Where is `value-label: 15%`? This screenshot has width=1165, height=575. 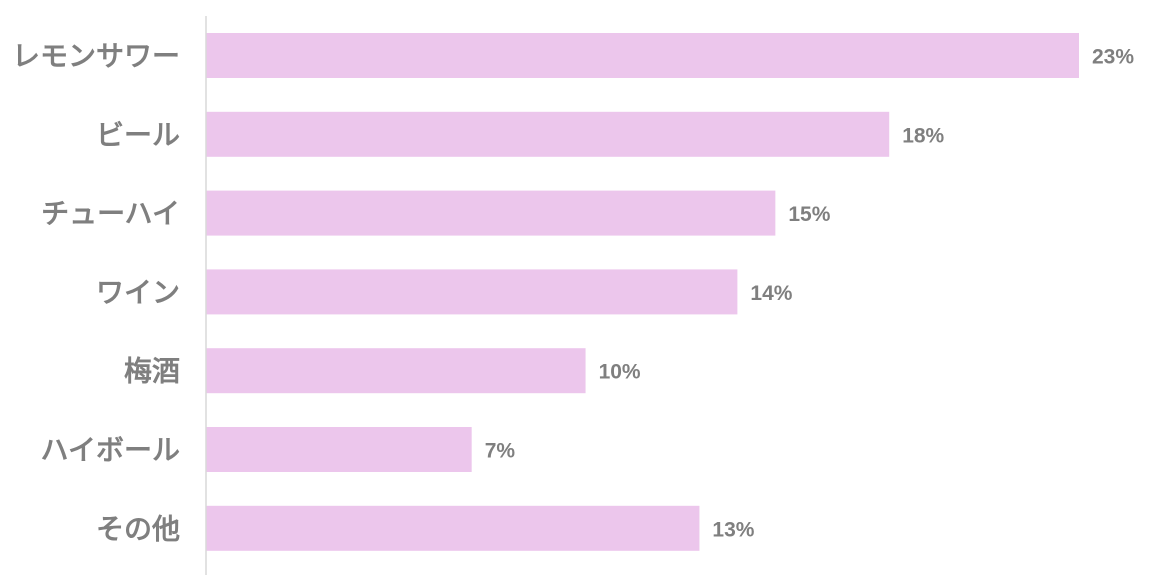 value-label: 15% is located at coordinates (809, 214).